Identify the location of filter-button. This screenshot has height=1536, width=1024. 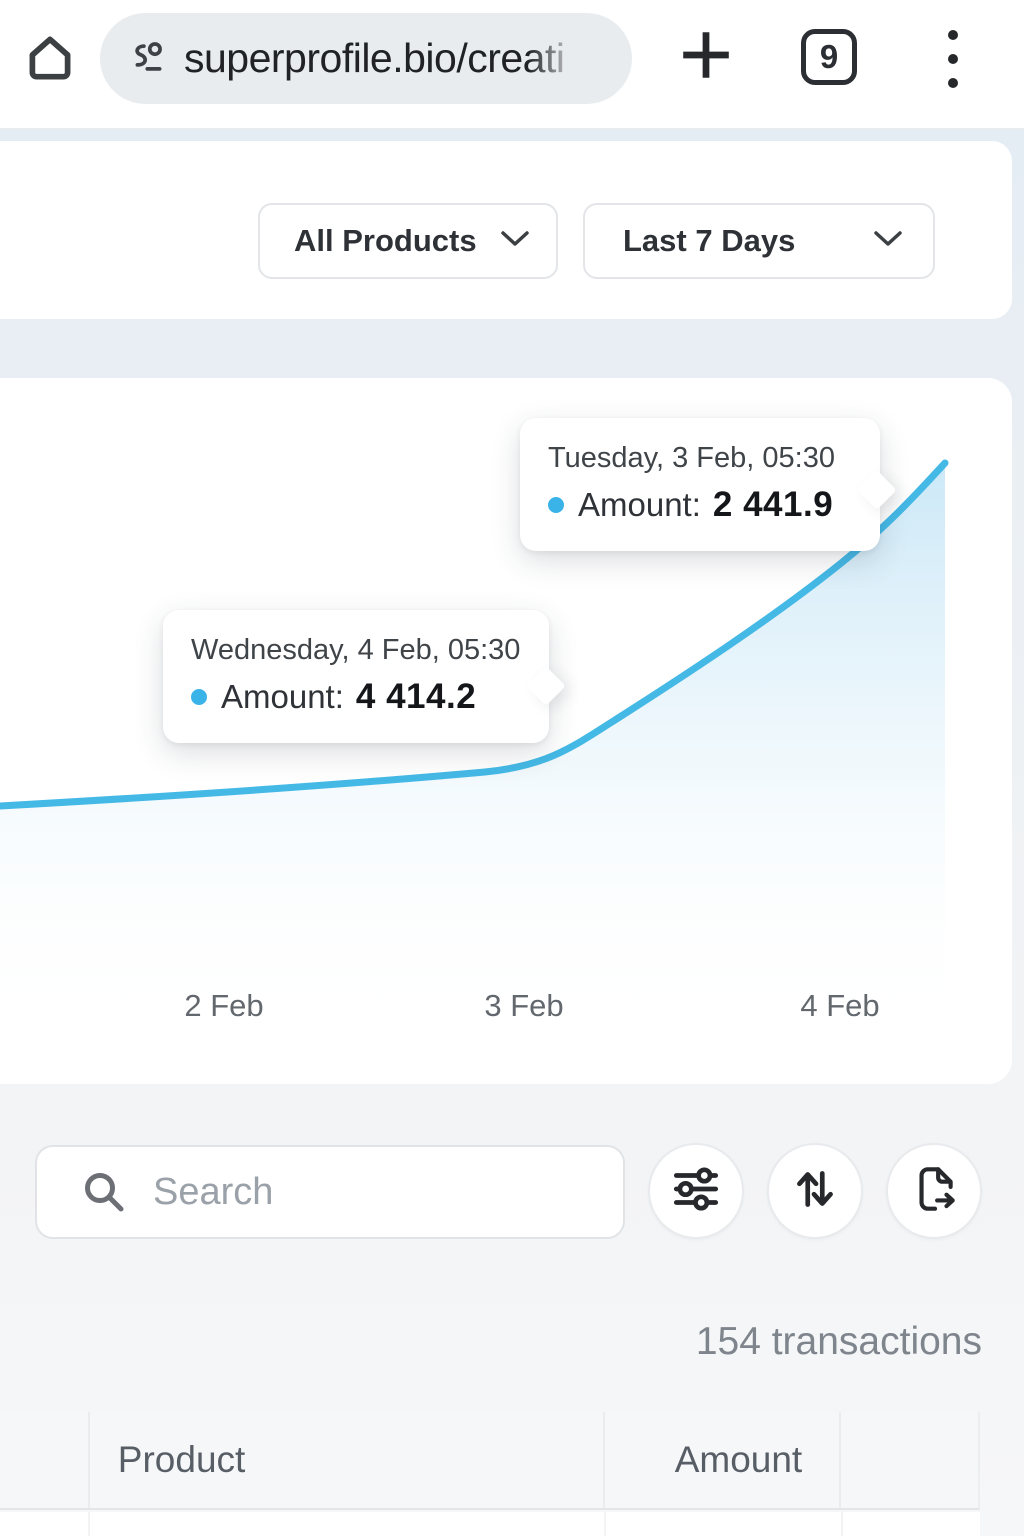
(696, 1191).